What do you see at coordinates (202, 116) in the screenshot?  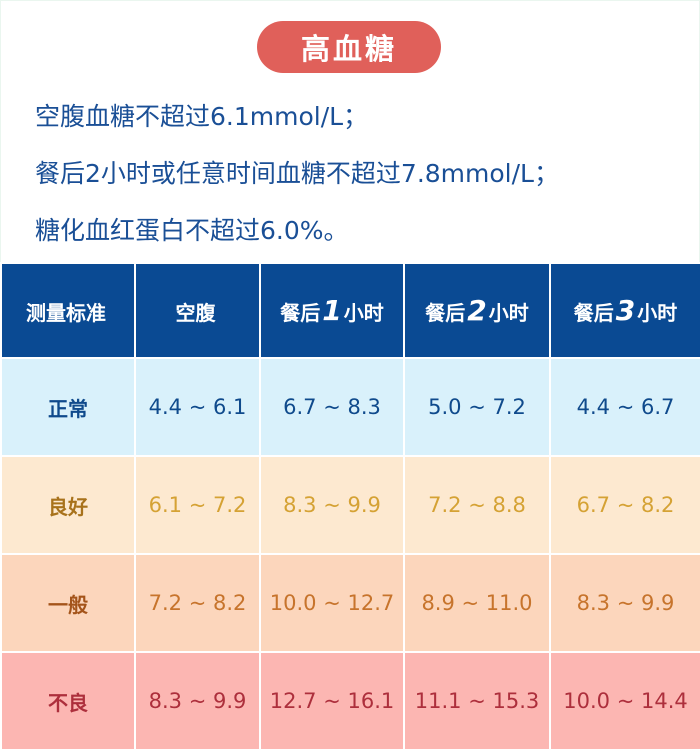 I see `criteria-line: 空腹血糖不超过6.1mmol/L；` at bounding box center [202, 116].